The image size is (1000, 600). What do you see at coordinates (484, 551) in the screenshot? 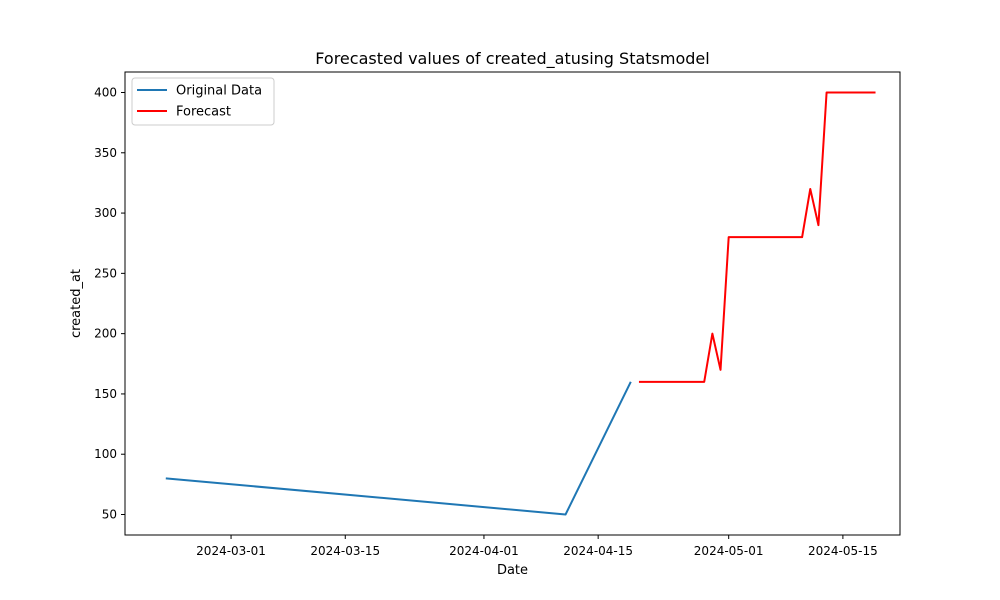
I see `x-tick-label: 2024-04-01` at bounding box center [484, 551].